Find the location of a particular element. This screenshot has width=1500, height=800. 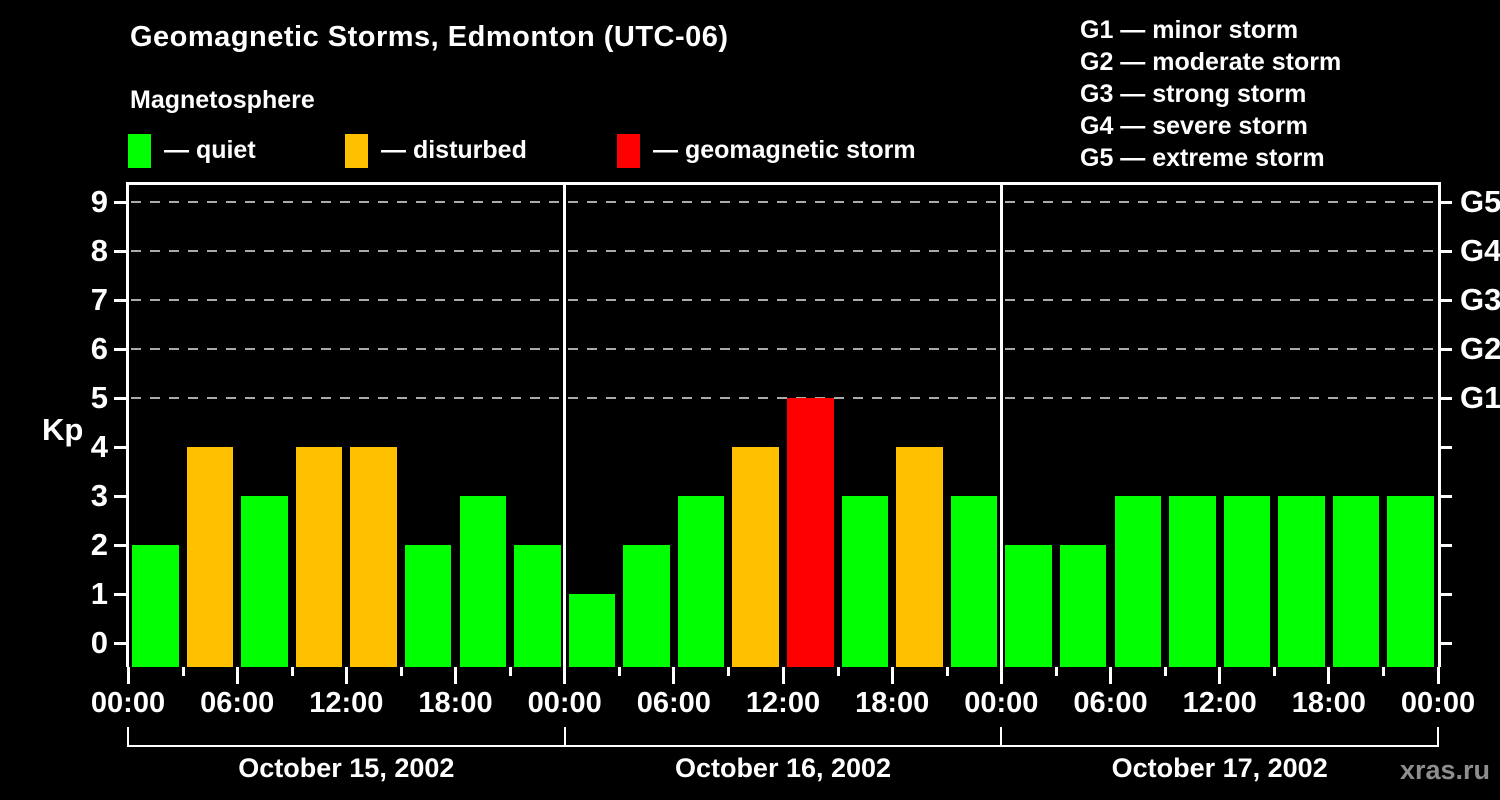

y-label-8: 8 is located at coordinates (99, 250).